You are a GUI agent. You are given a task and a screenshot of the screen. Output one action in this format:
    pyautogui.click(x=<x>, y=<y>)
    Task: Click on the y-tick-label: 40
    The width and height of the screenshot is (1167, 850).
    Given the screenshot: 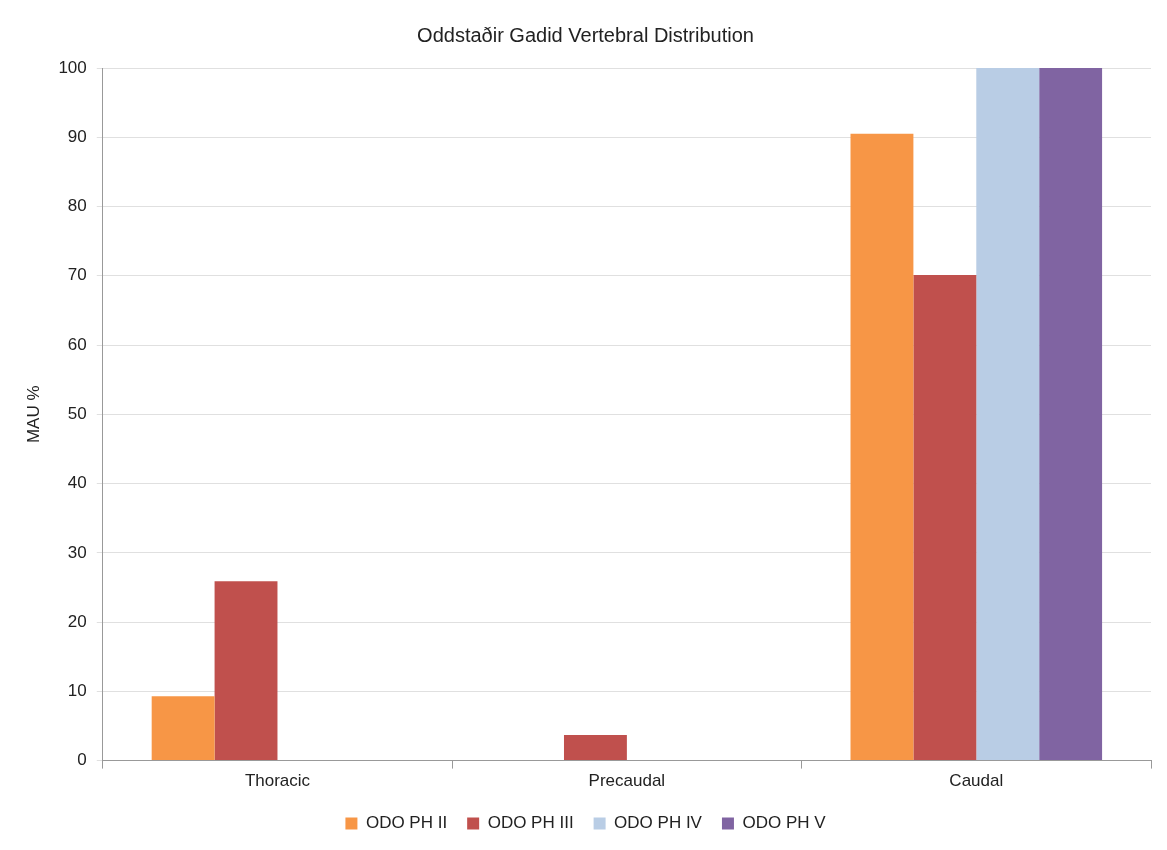 What is the action you would take?
    pyautogui.click(x=77, y=483)
    